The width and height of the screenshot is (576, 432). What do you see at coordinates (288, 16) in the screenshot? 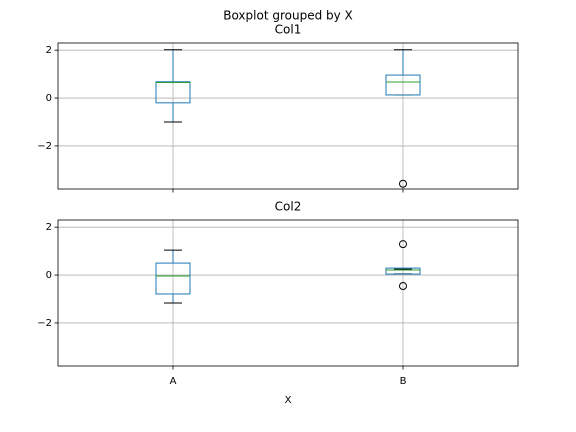
I see `figure-title: Boxplot grouped by X` at bounding box center [288, 16].